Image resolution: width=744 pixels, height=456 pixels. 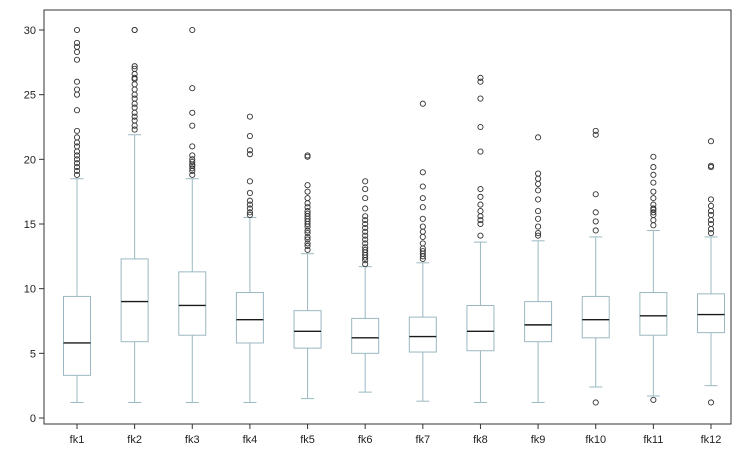 I want to click on box-fk7, so click(x=422, y=251).